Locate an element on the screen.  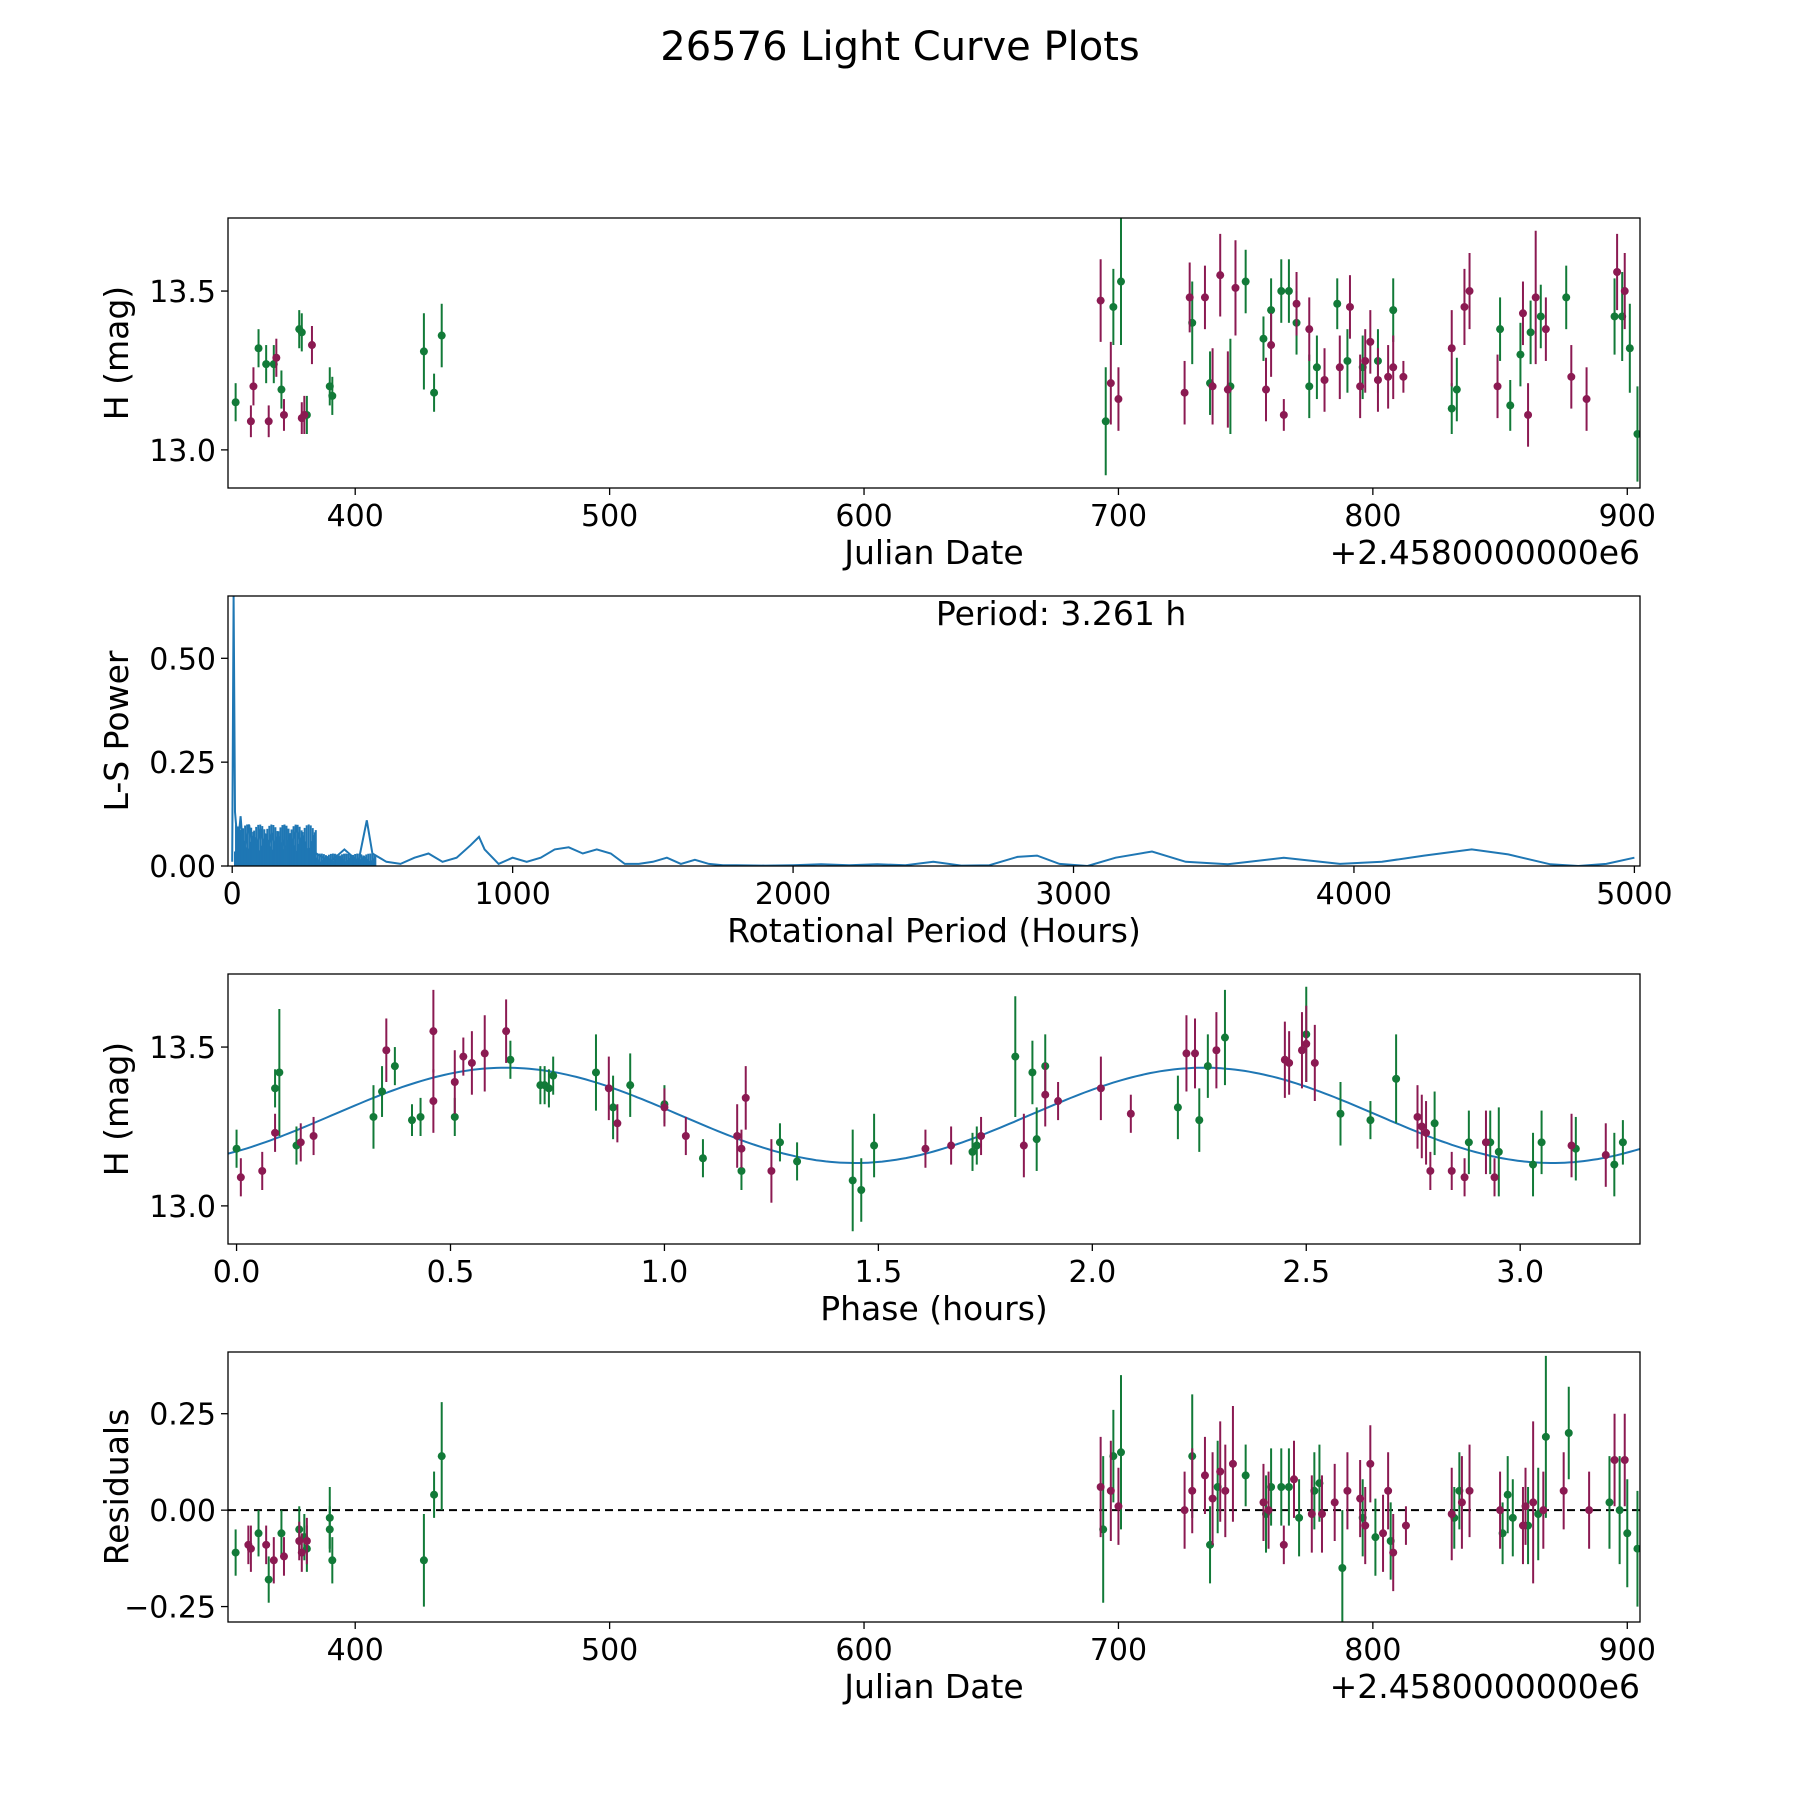
x-axis-offset-label: +2.4580000000e6 is located at coordinates (1485, 552).